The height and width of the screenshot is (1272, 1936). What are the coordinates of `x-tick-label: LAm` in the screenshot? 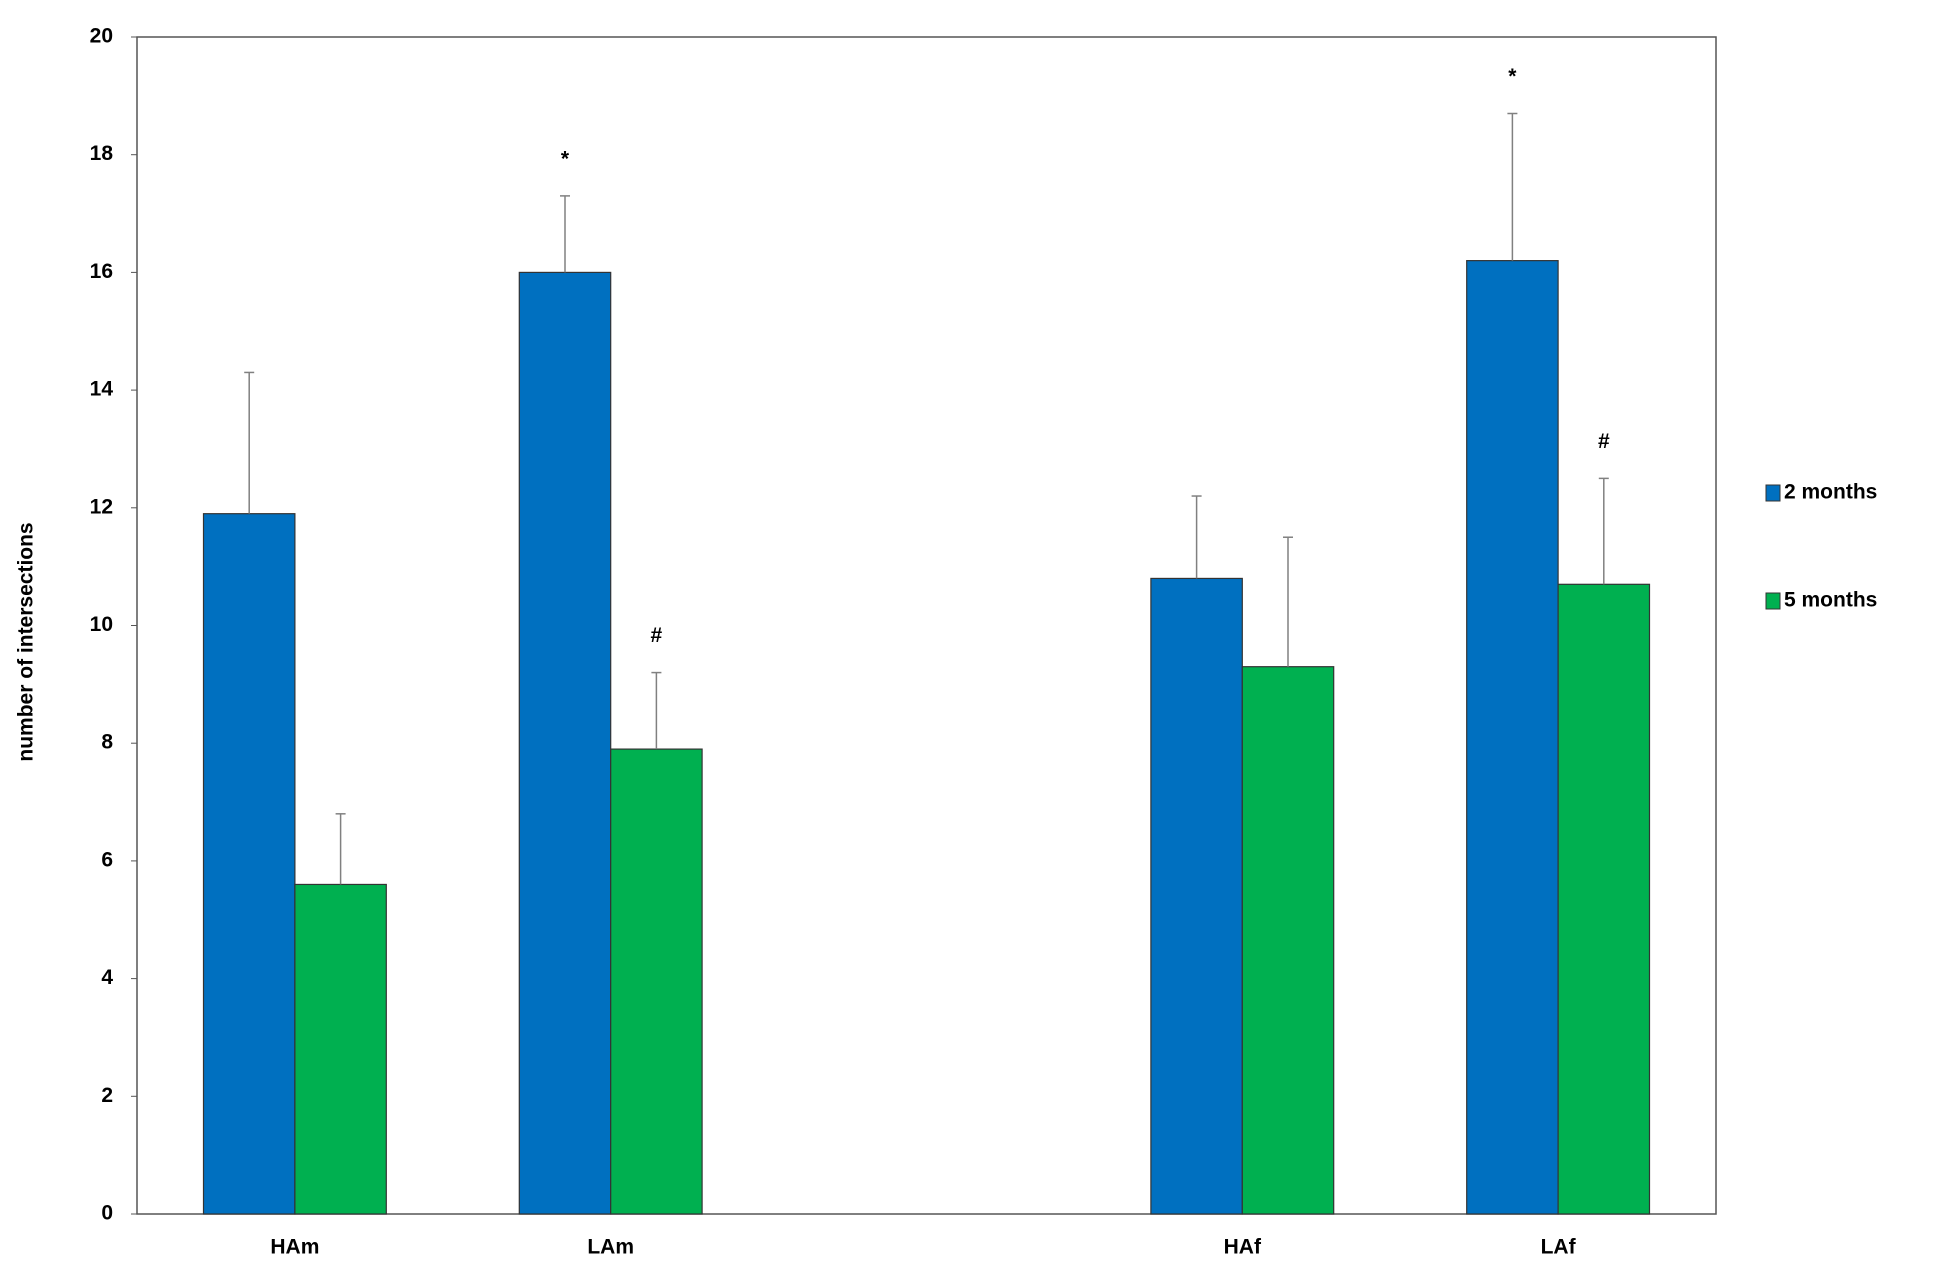 It's located at (610, 1247).